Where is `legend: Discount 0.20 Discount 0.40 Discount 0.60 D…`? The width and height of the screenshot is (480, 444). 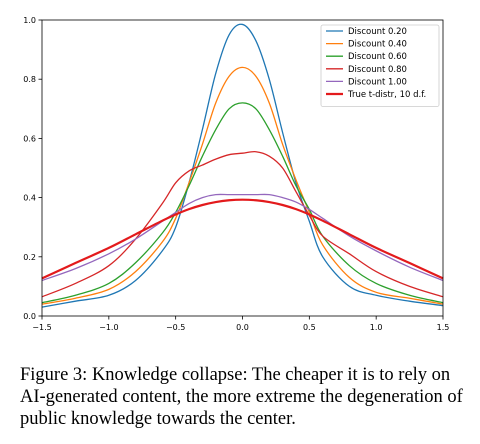 legend: Discount 0.20 Discount 0.40 Discount 0.60 D… is located at coordinates (380, 65).